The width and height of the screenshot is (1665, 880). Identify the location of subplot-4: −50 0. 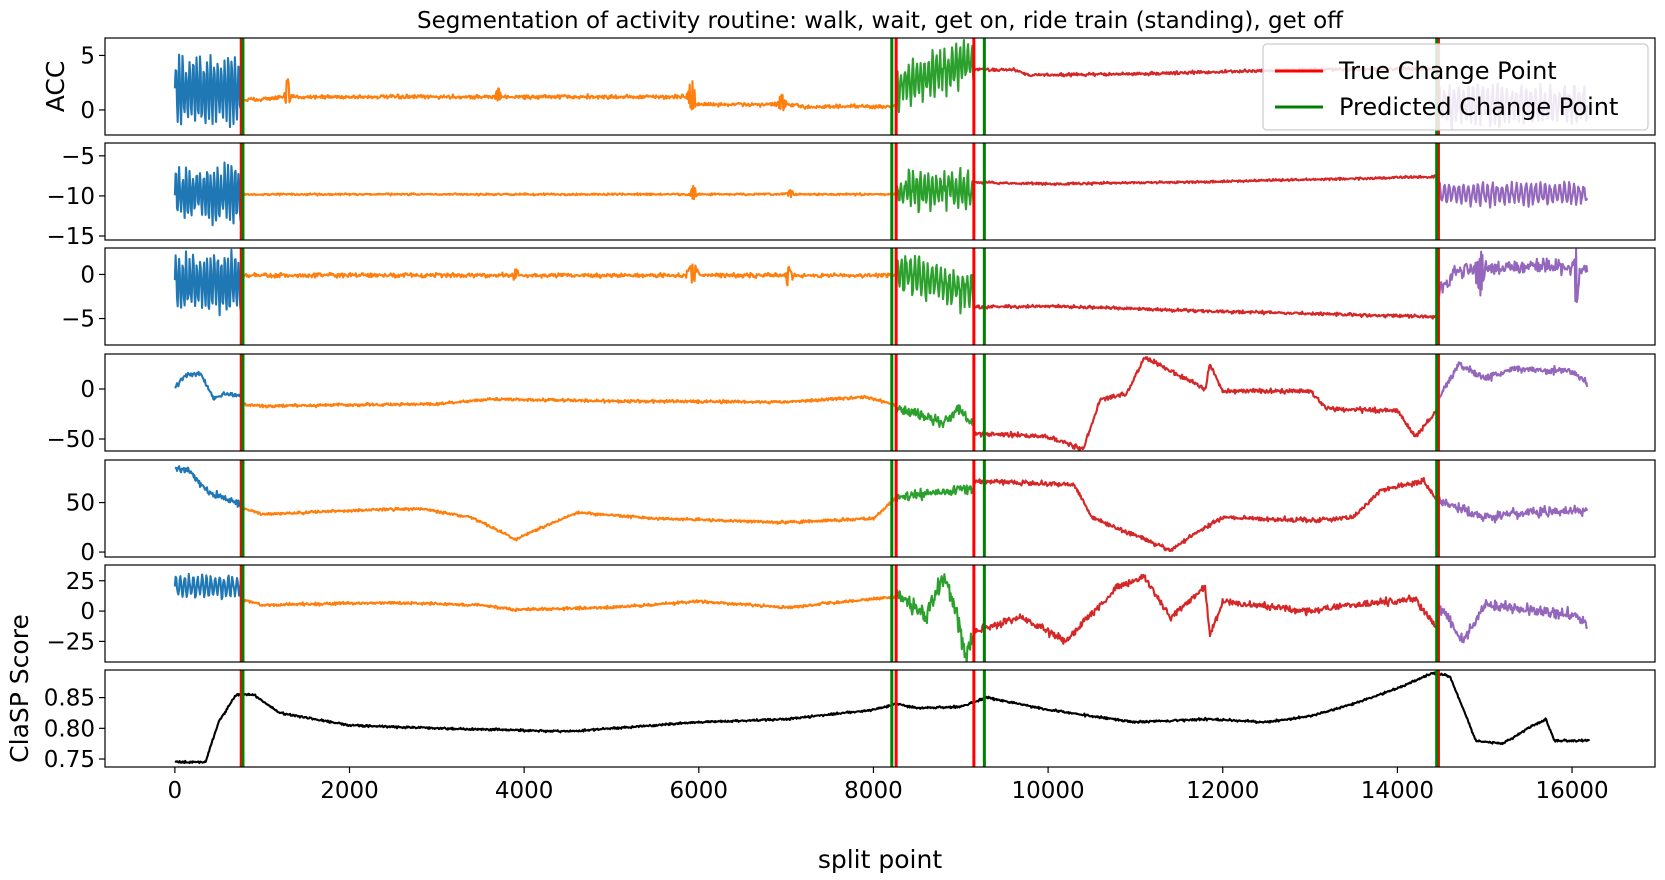
(851, 403).